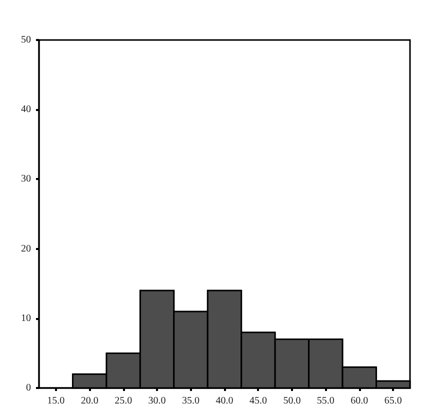 This screenshot has height=412, width=437. I want to click on x-tick-label: 50.0, so click(292, 401).